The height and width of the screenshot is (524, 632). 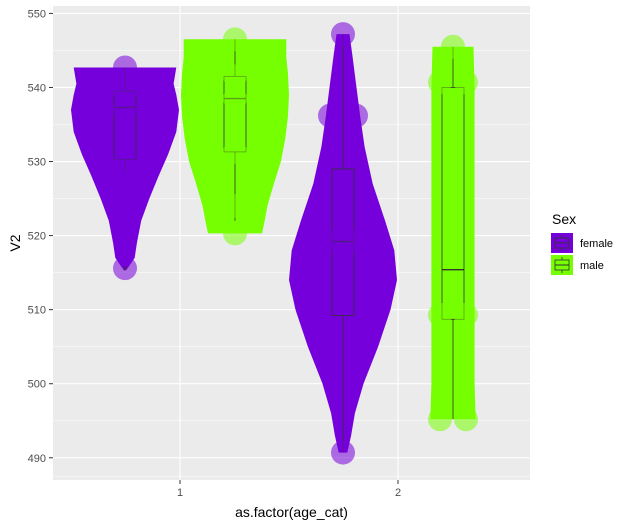 I want to click on legend-key-male, so click(x=562, y=265).